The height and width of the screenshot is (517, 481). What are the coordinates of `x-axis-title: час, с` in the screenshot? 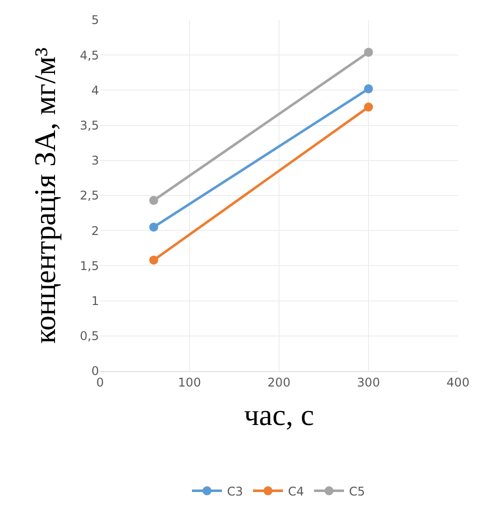 It's located at (279, 415).